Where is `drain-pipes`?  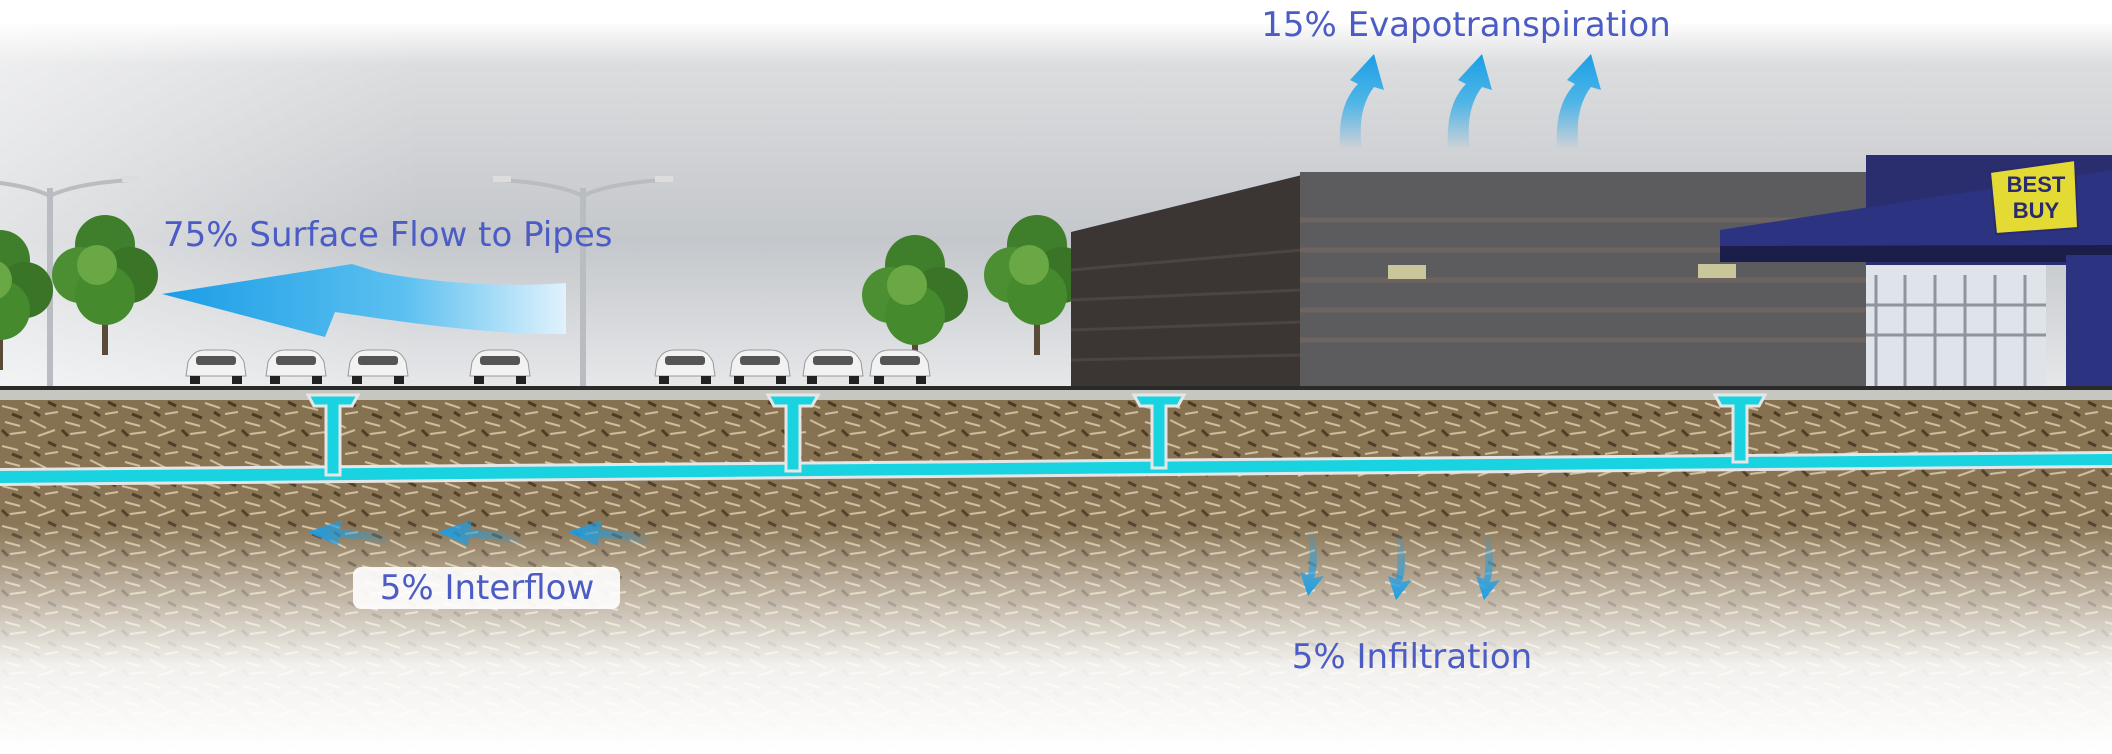 drain-pipes is located at coordinates (1056, 439).